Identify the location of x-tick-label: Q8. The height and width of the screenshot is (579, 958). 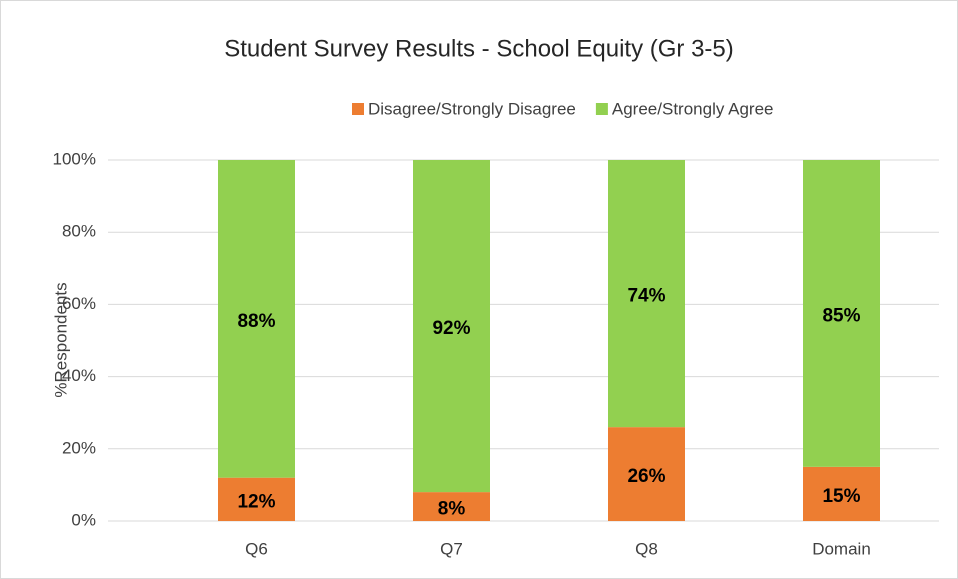
(646, 548).